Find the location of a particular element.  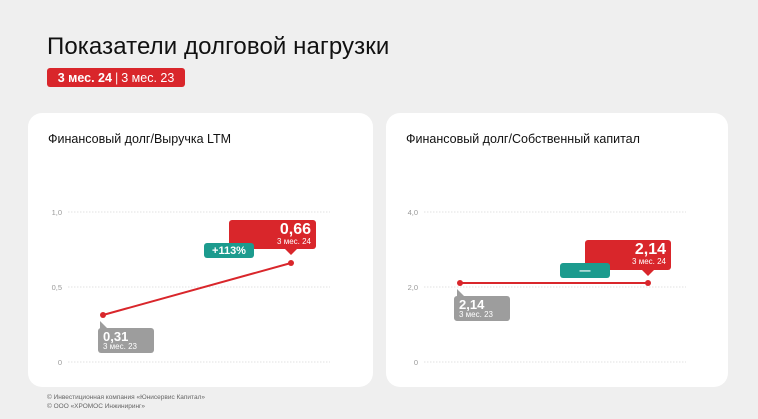

prev-value-badge: 2,14 3 мес. 23 is located at coordinates (482, 308).